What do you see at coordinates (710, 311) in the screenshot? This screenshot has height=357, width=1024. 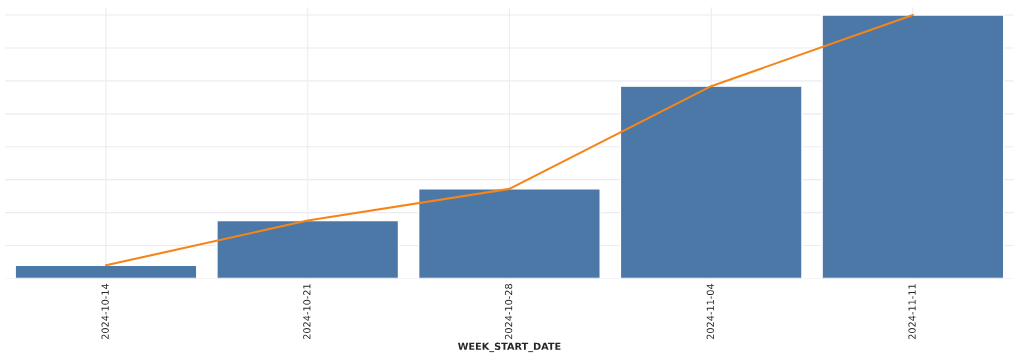 I see `x-tick-label: 2024-11-04` at bounding box center [710, 311].